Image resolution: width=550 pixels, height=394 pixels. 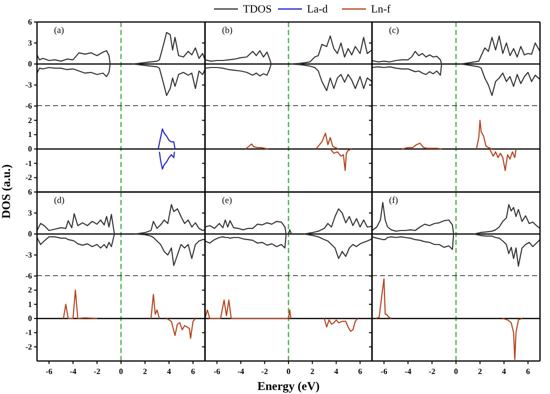 I want to click on legend-label: Ln-f, so click(x=381, y=10).